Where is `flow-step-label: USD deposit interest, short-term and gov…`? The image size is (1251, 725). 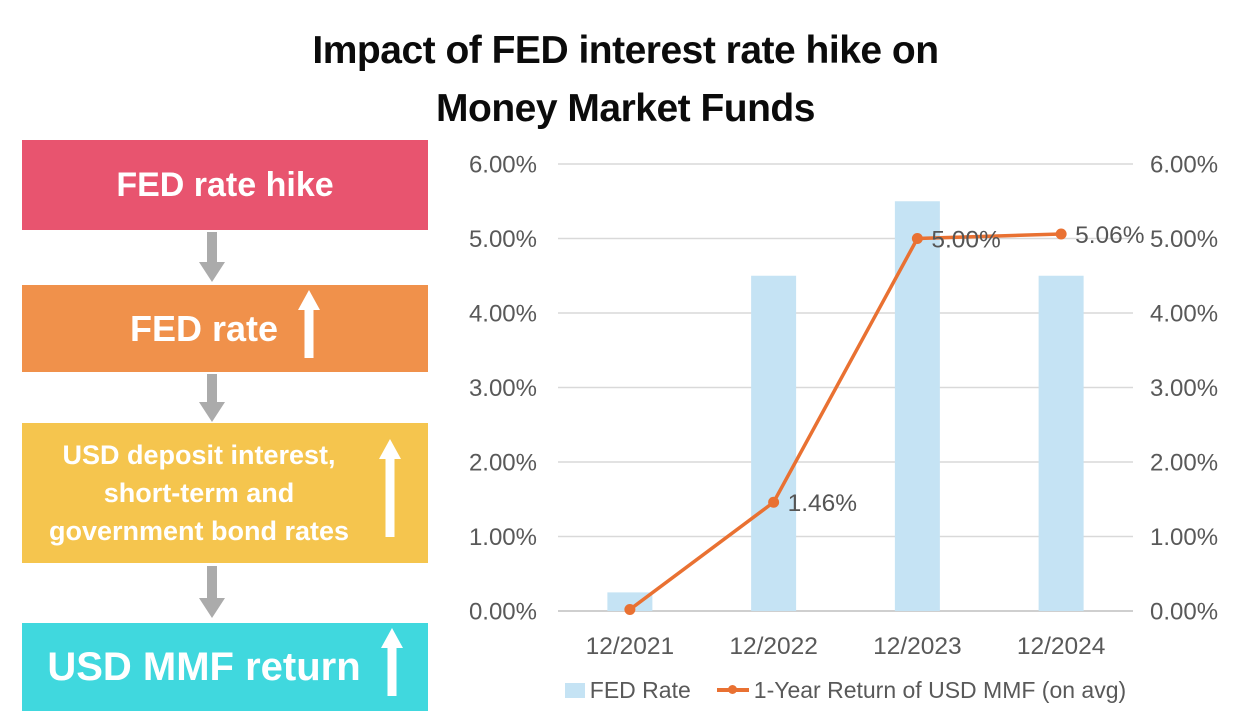
flow-step-label: USD deposit interest, short-term and gov… is located at coordinates (199, 493).